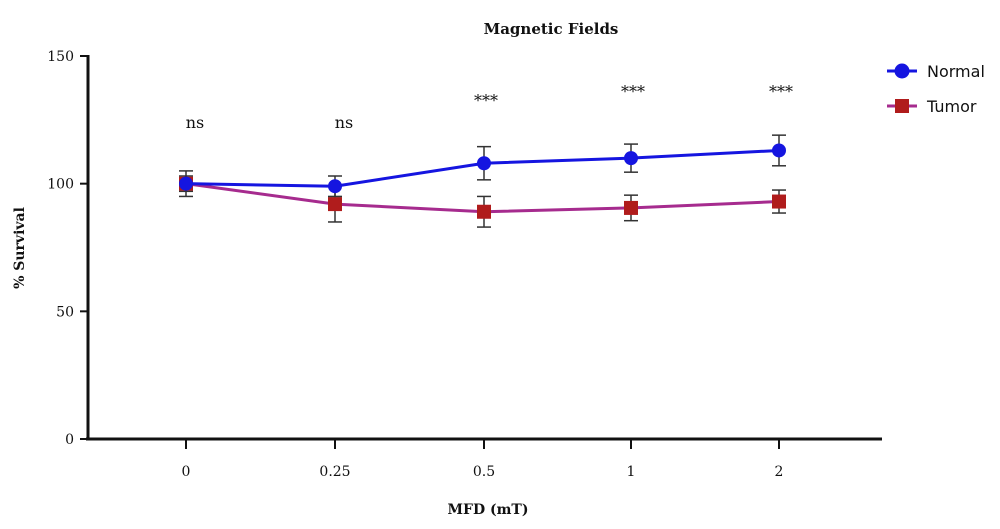 This screenshot has width=1000, height=529. What do you see at coordinates (631, 472) in the screenshot?
I see `x-tick-label: 1` at bounding box center [631, 472].